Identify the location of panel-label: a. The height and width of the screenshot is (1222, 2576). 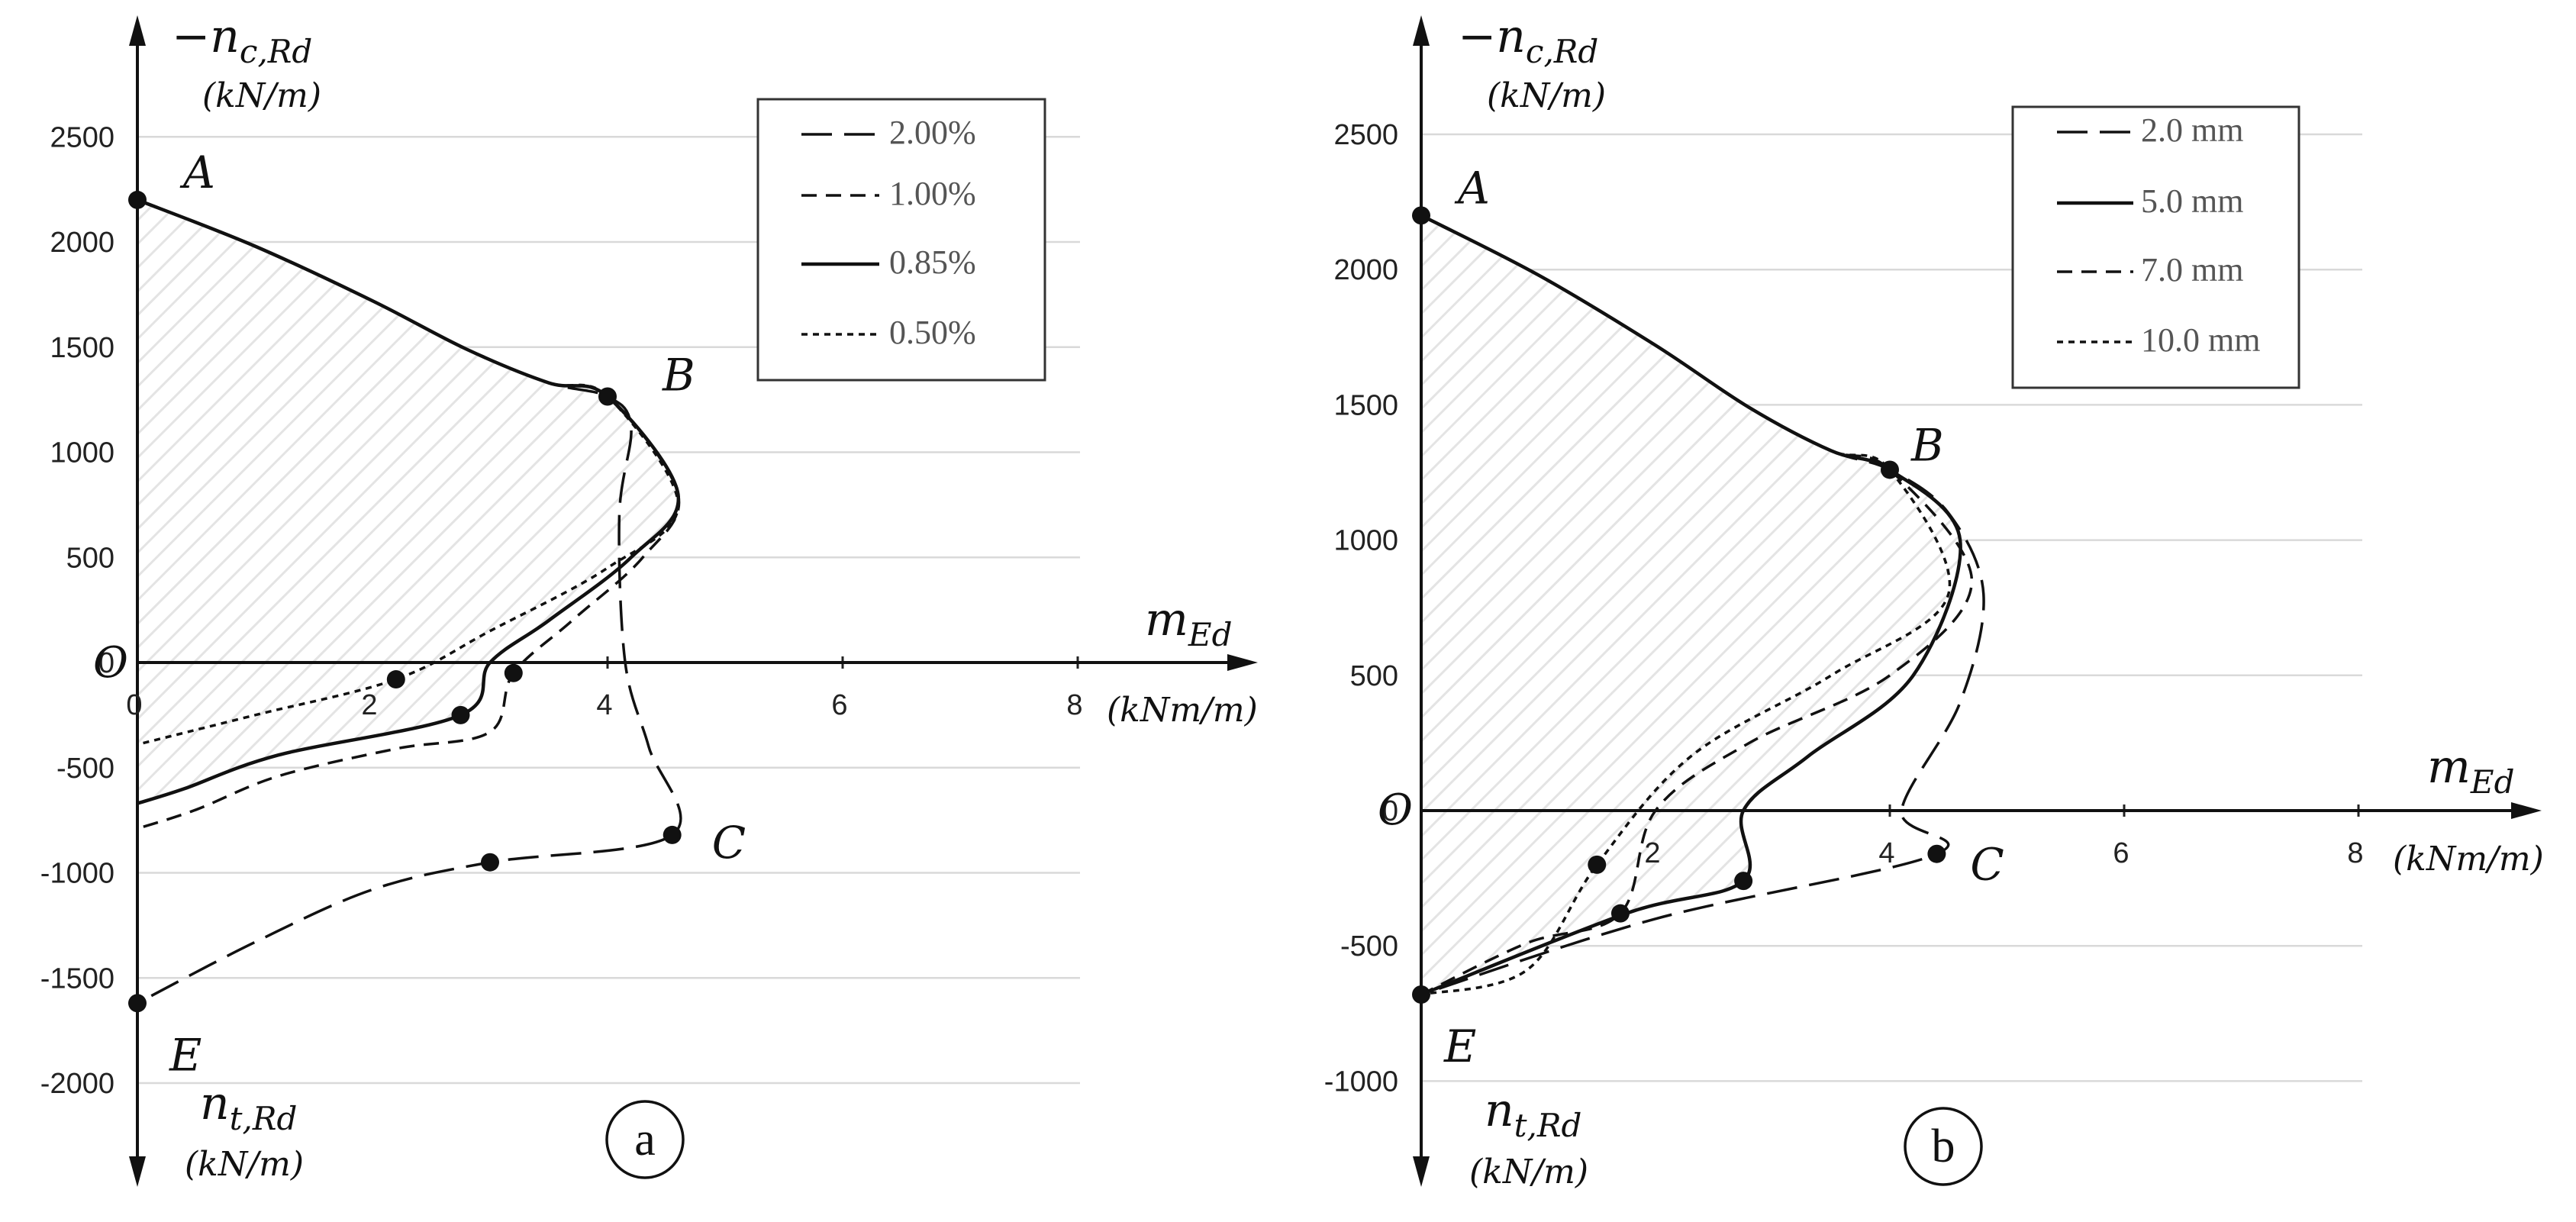
(645, 1140).